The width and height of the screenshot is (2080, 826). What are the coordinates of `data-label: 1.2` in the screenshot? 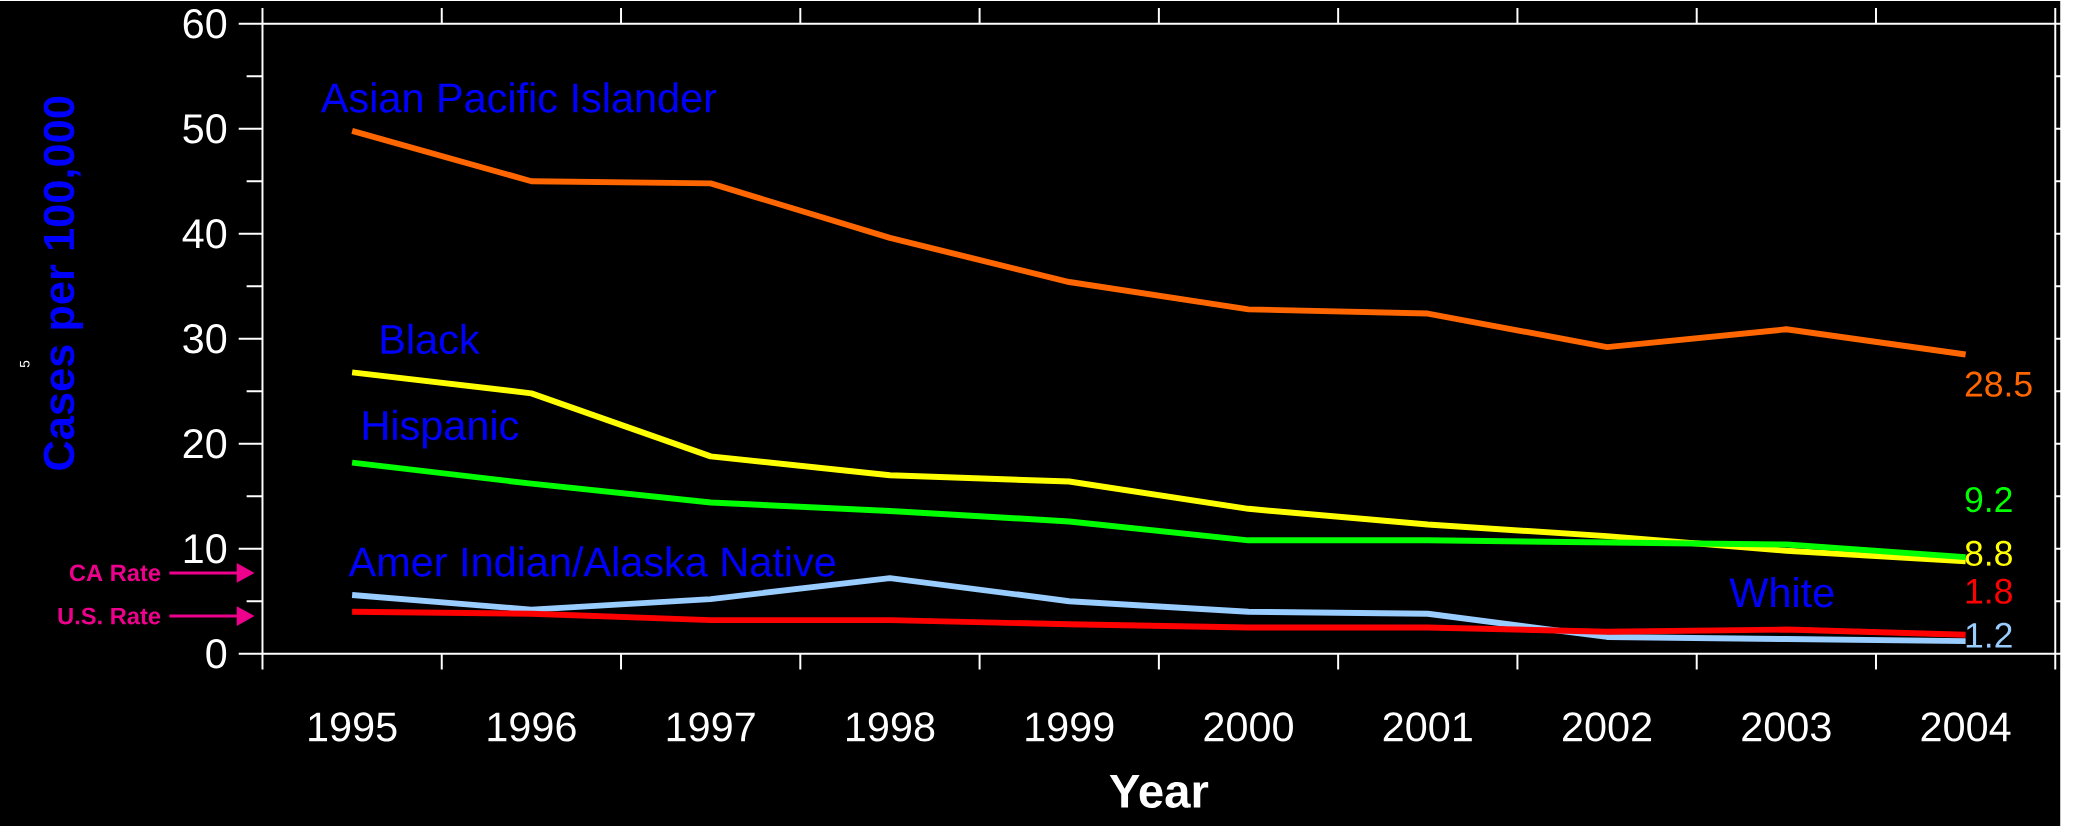 It's located at (1989, 635).